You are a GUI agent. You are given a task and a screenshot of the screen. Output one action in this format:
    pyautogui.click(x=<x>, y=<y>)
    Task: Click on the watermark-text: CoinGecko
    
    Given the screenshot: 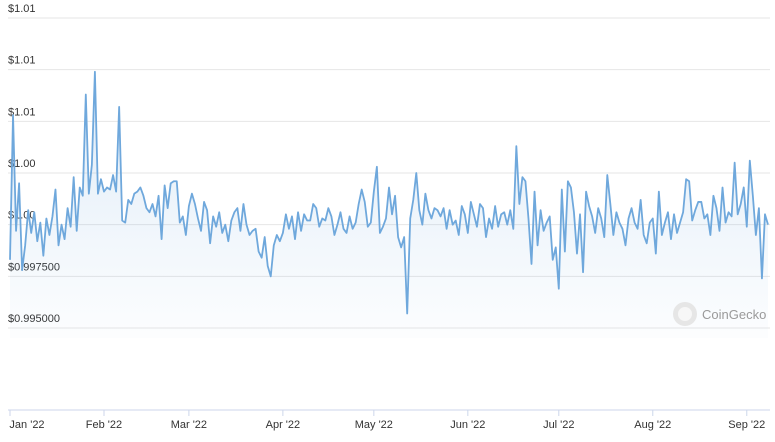 What is the action you would take?
    pyautogui.click(x=734, y=314)
    